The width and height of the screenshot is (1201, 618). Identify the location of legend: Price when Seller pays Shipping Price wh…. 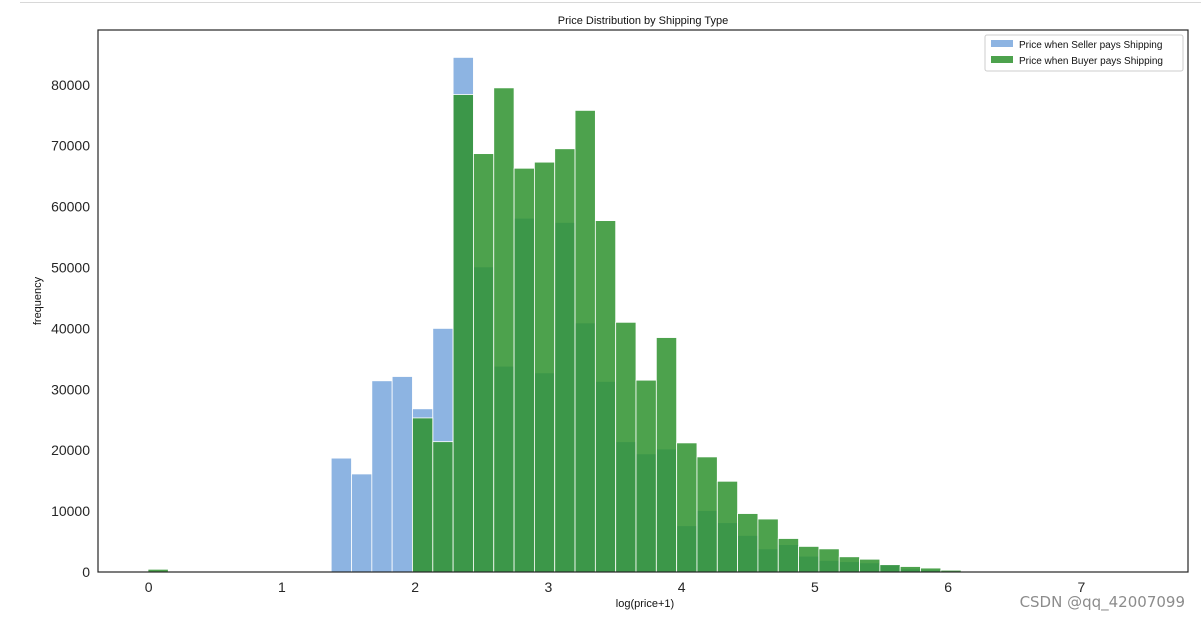
(1084, 53).